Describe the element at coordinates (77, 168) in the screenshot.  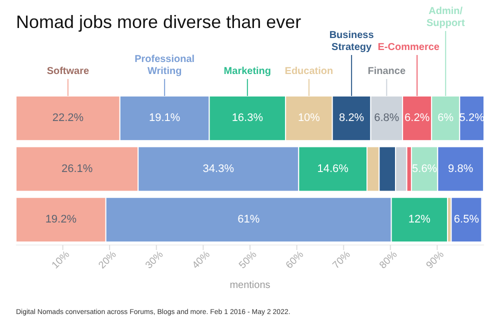
I see `data-label: 26.1%` at that location.